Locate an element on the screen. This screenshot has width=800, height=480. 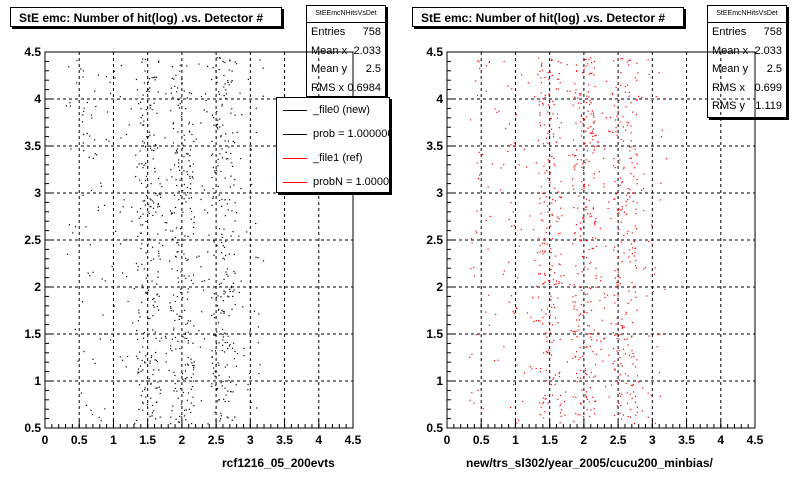
right-stats-value: 2.033 is located at coordinates (768, 50).